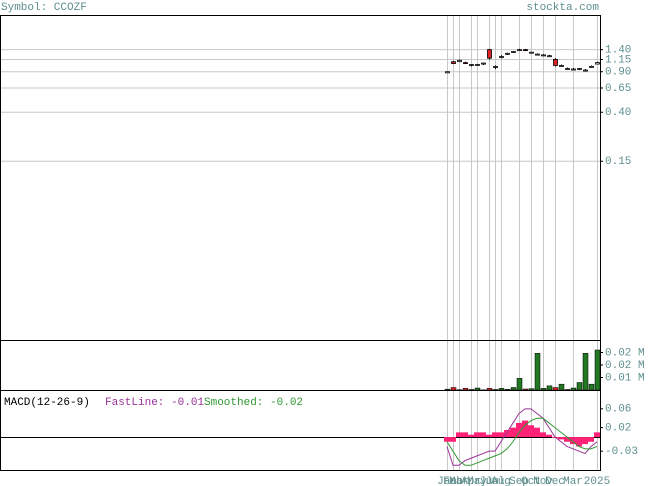  I want to click on x-tick-label: Oct, so click(531, 481).